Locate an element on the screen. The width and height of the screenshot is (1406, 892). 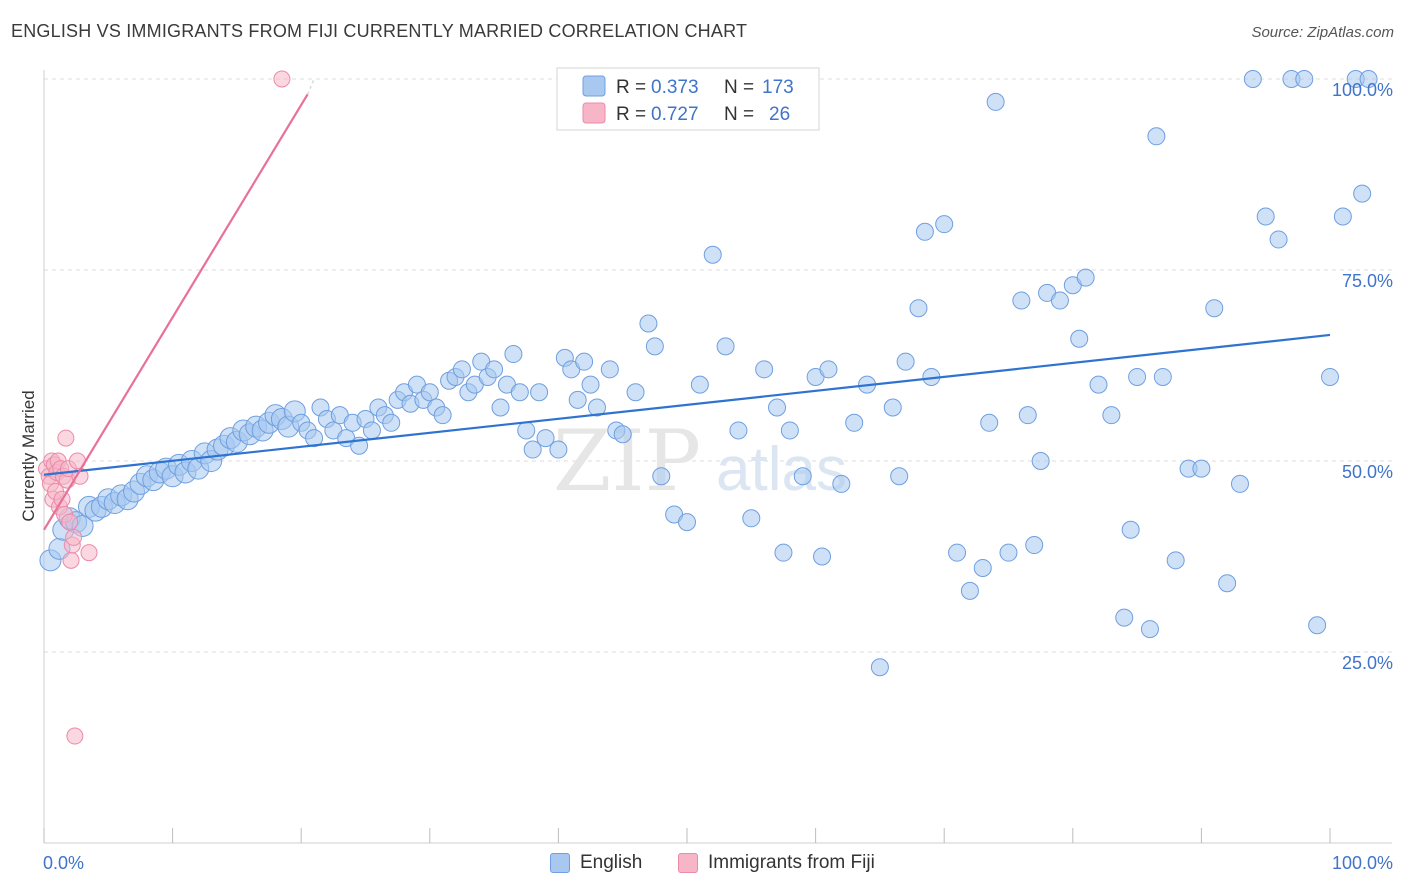
stat-r-value-fiji: 0.727 is located at coordinates (675, 114).